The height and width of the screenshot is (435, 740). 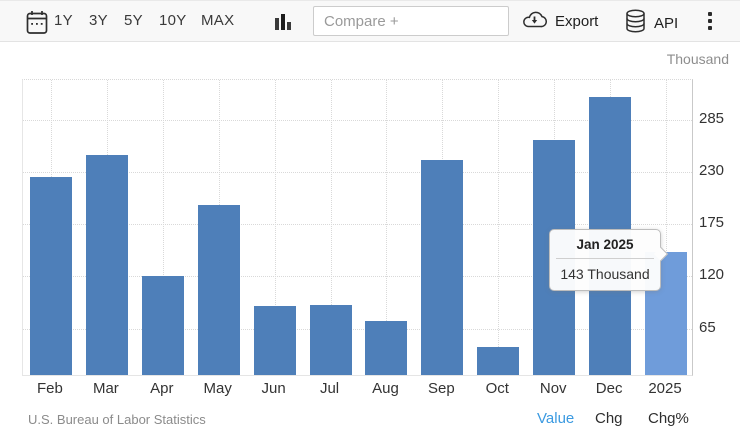 What do you see at coordinates (497, 388) in the screenshot?
I see `x-tick-label: Oct` at bounding box center [497, 388].